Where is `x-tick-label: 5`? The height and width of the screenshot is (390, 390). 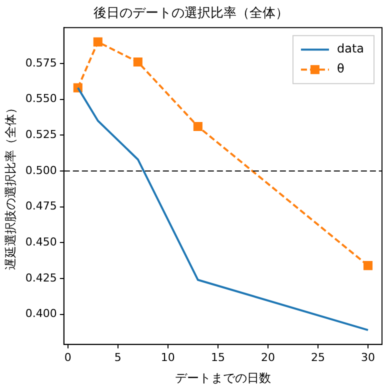
x-tick-label: 5 is located at coordinates (118, 357).